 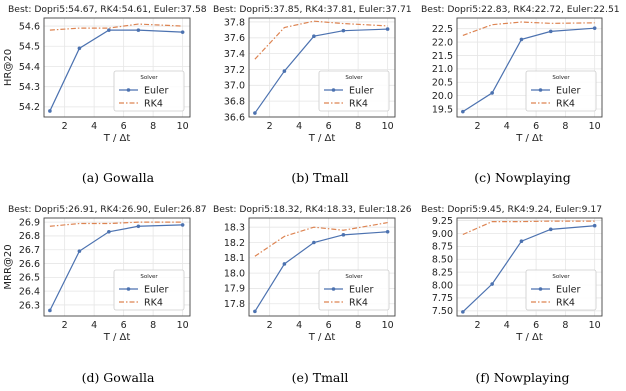 What do you see at coordinates (442, 272) in the screenshot?
I see `y-tick-label: 8.25` at bounding box center [442, 272].